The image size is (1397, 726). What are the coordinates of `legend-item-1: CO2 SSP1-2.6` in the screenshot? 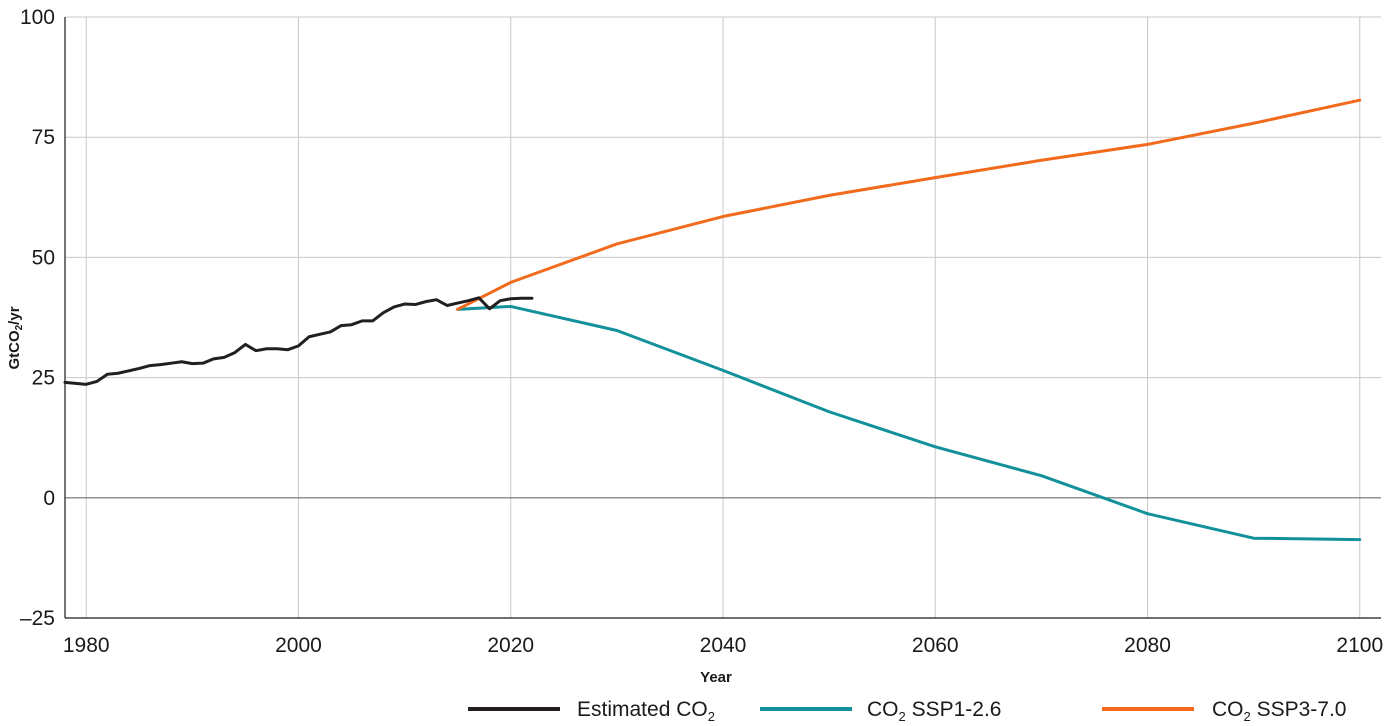 It's located at (880, 711).